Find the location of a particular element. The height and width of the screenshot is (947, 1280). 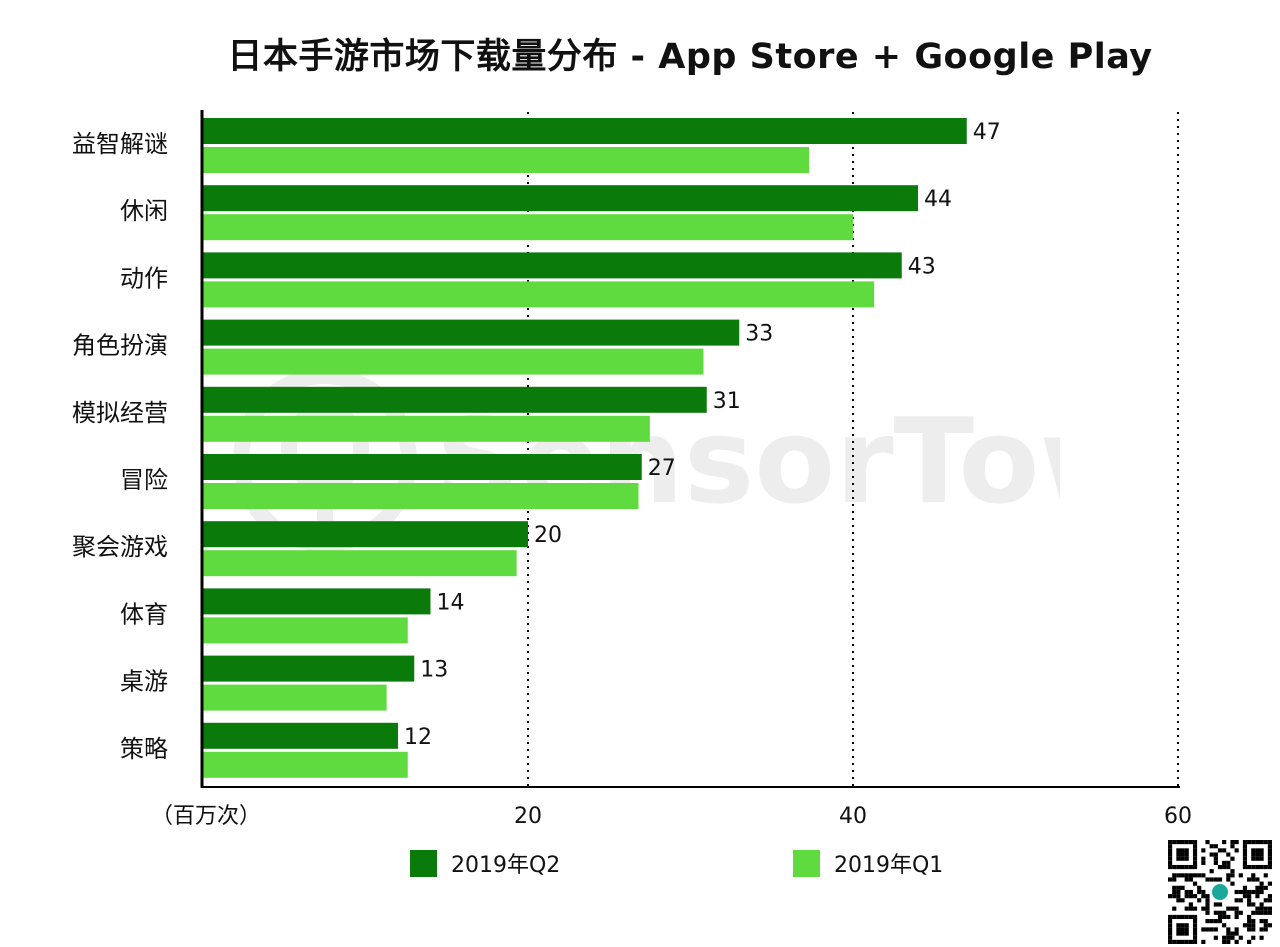

qr-code is located at coordinates (1220, 892).